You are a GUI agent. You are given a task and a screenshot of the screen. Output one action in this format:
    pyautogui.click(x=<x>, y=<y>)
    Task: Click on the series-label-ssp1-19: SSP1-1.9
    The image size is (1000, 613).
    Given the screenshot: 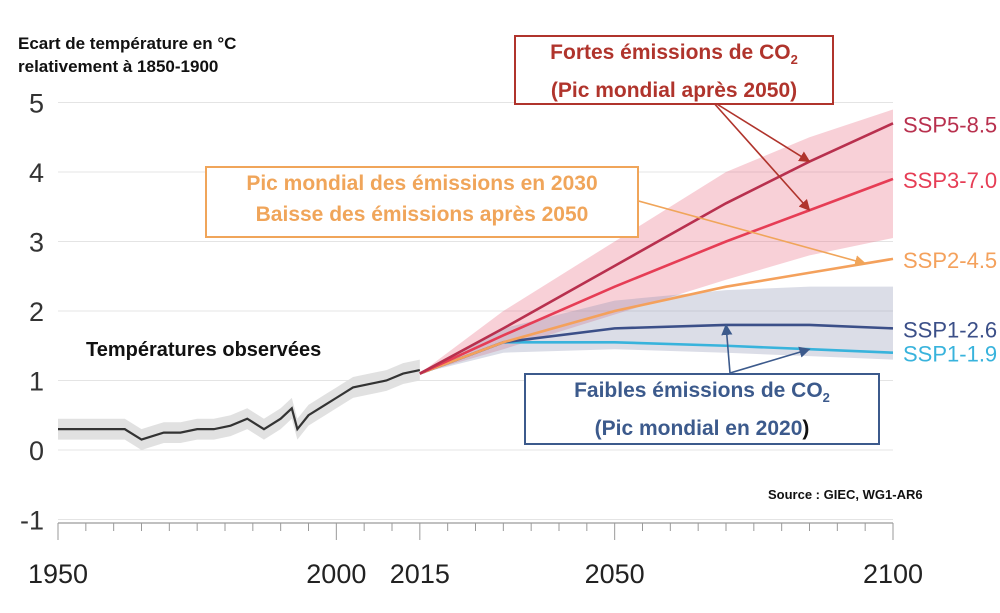 What is the action you would take?
    pyautogui.click(x=950, y=354)
    